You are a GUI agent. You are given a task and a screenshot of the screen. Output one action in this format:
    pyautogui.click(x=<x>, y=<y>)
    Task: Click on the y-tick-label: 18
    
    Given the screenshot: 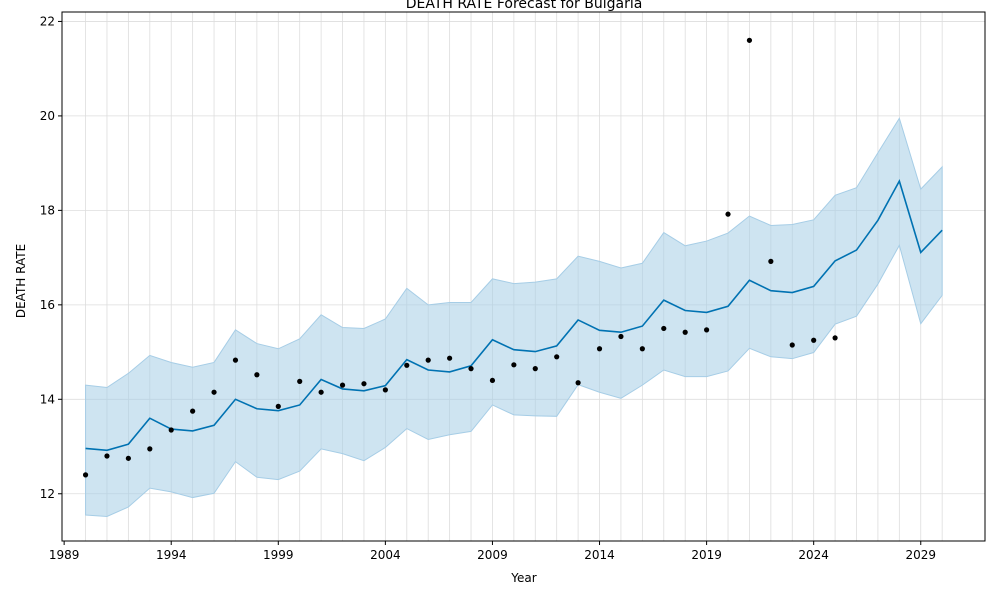 What is the action you would take?
    pyautogui.click(x=47, y=210)
    